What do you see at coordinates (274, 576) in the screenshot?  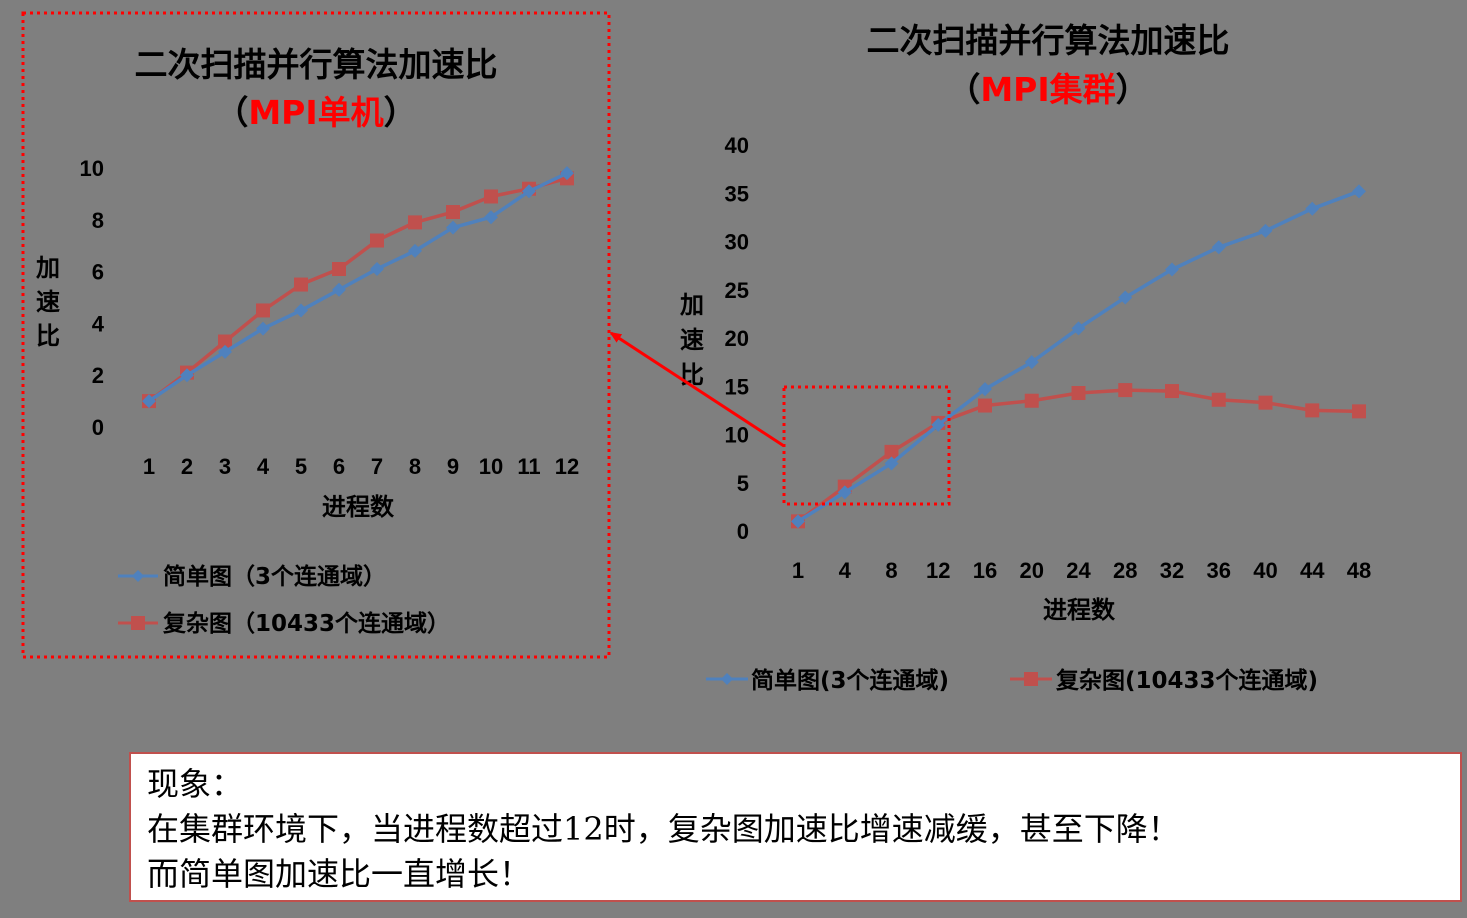 I see `left-legend-label-simple: 简单图（3个连通域）` at bounding box center [274, 576].